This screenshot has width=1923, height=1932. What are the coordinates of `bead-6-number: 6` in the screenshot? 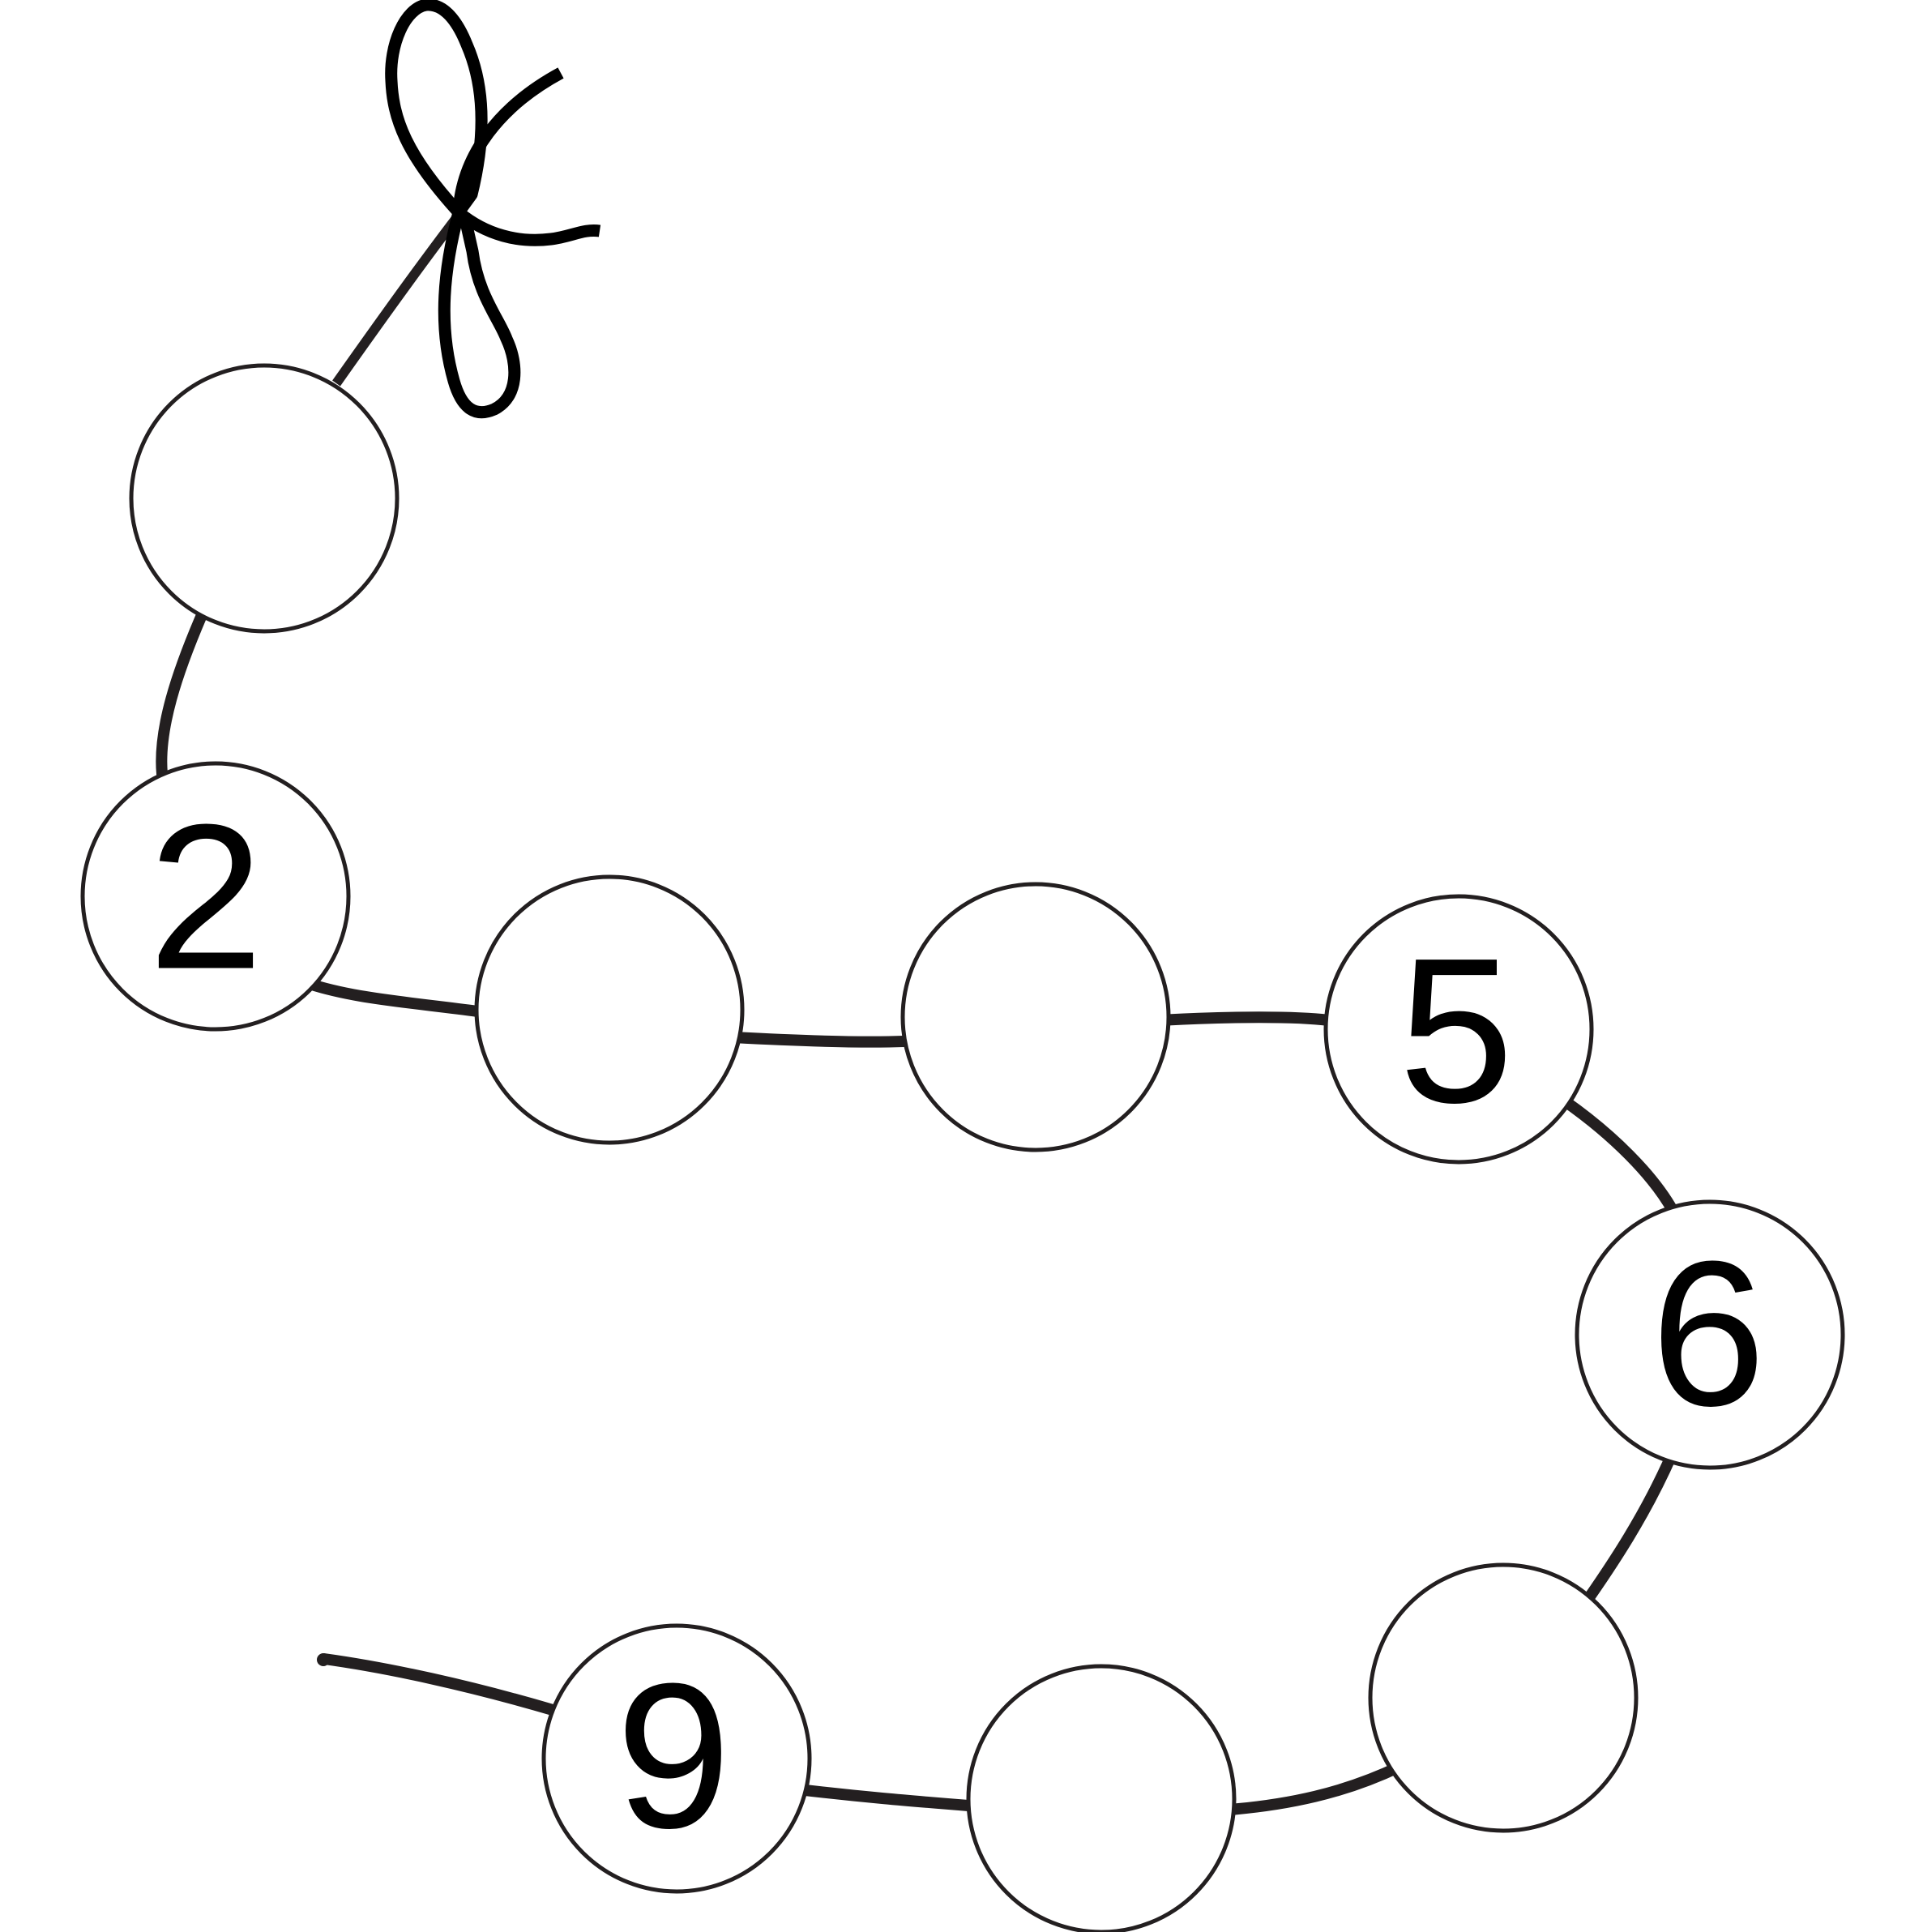 It's located at (1708, 1334).